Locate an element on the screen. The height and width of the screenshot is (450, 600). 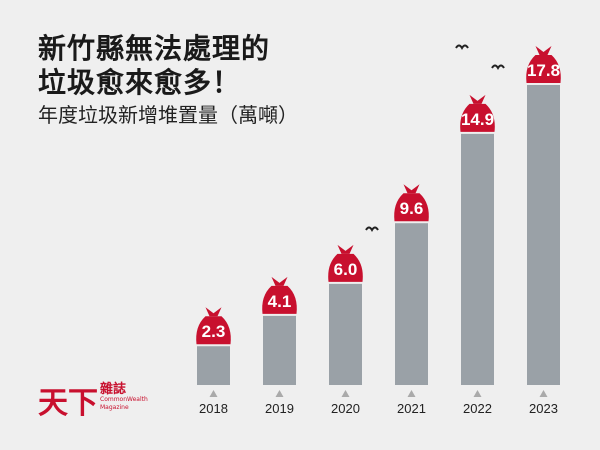
value-label: 6.0 is located at coordinates (346, 269).